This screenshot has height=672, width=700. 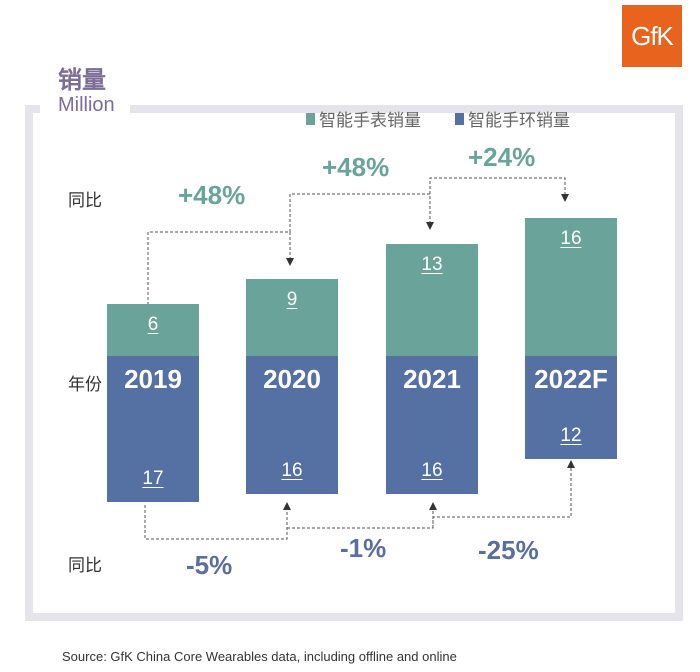 I want to click on year-label: 2022F, so click(x=571, y=379).